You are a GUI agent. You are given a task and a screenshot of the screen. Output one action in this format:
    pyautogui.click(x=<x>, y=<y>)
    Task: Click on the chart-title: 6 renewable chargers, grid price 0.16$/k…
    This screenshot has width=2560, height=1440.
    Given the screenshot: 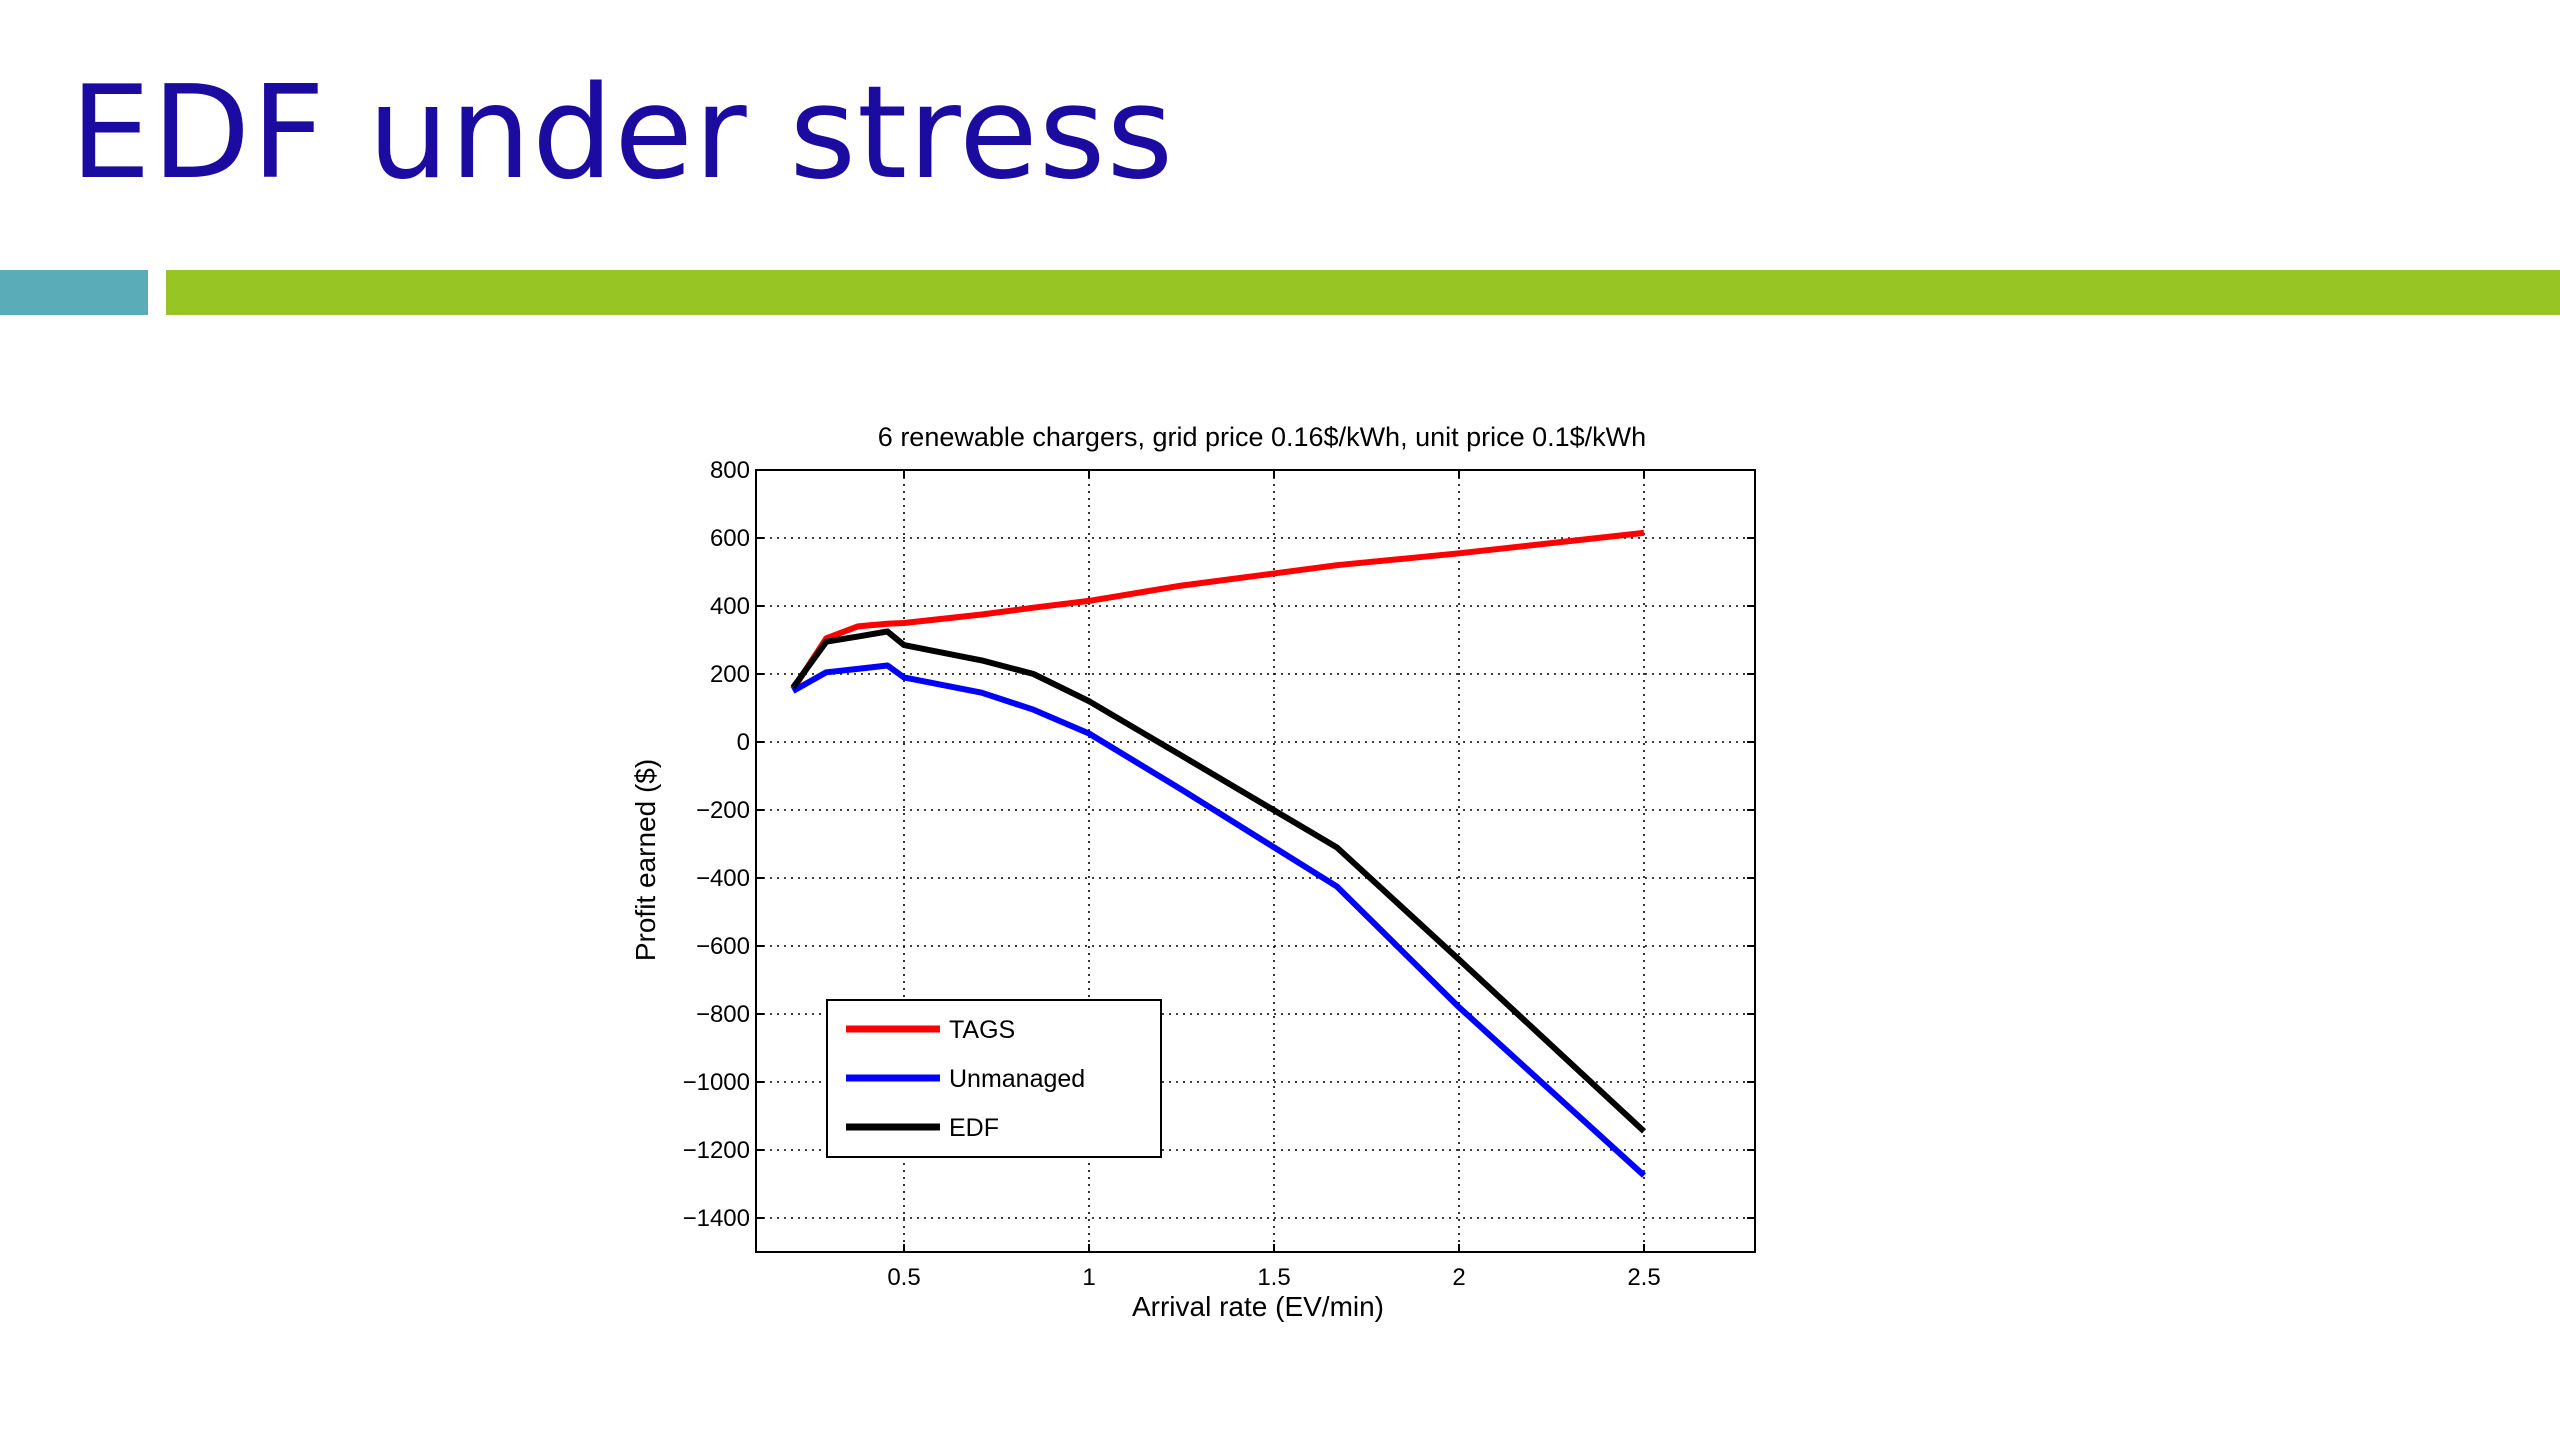 What is the action you would take?
    pyautogui.click(x=1262, y=437)
    